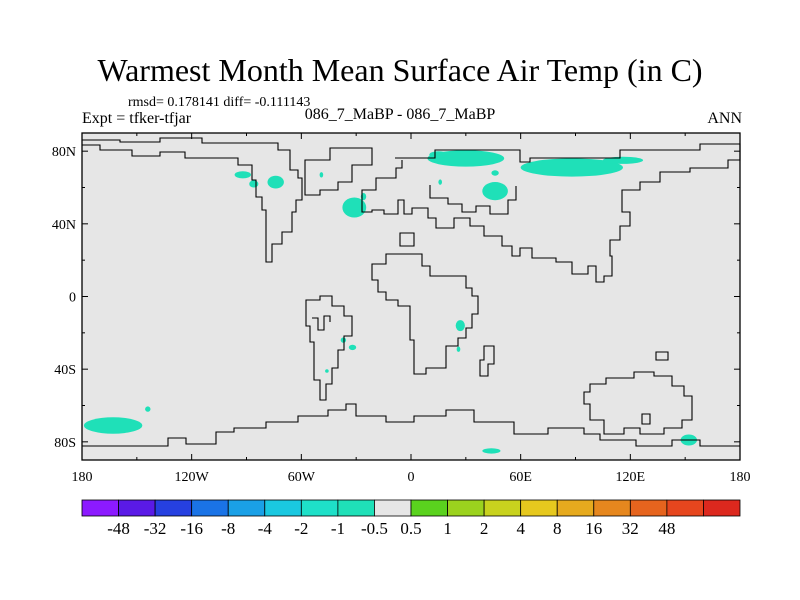 This screenshot has height=600, width=800. Describe the element at coordinates (646, 419) in the screenshot. I see `coastline-tasmania` at that location.